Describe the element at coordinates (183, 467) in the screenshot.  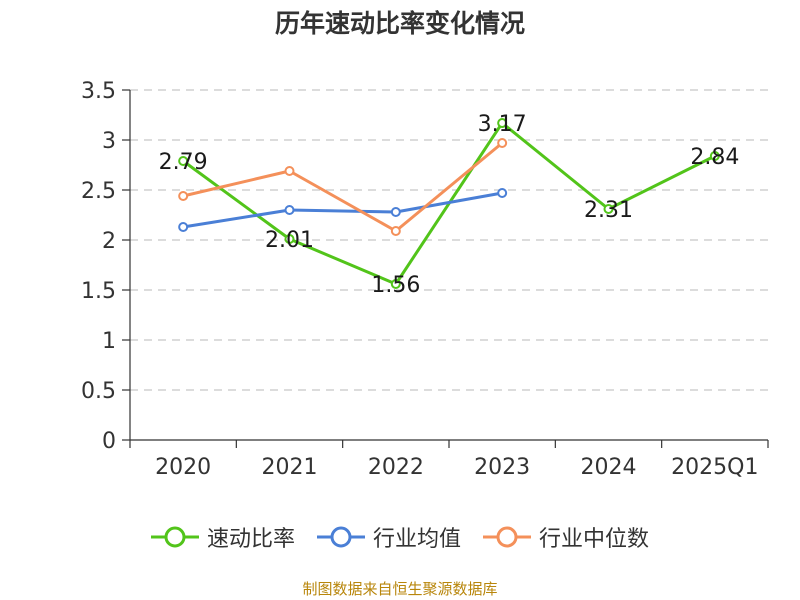
I see `x-tick-label: 2020` at that location.